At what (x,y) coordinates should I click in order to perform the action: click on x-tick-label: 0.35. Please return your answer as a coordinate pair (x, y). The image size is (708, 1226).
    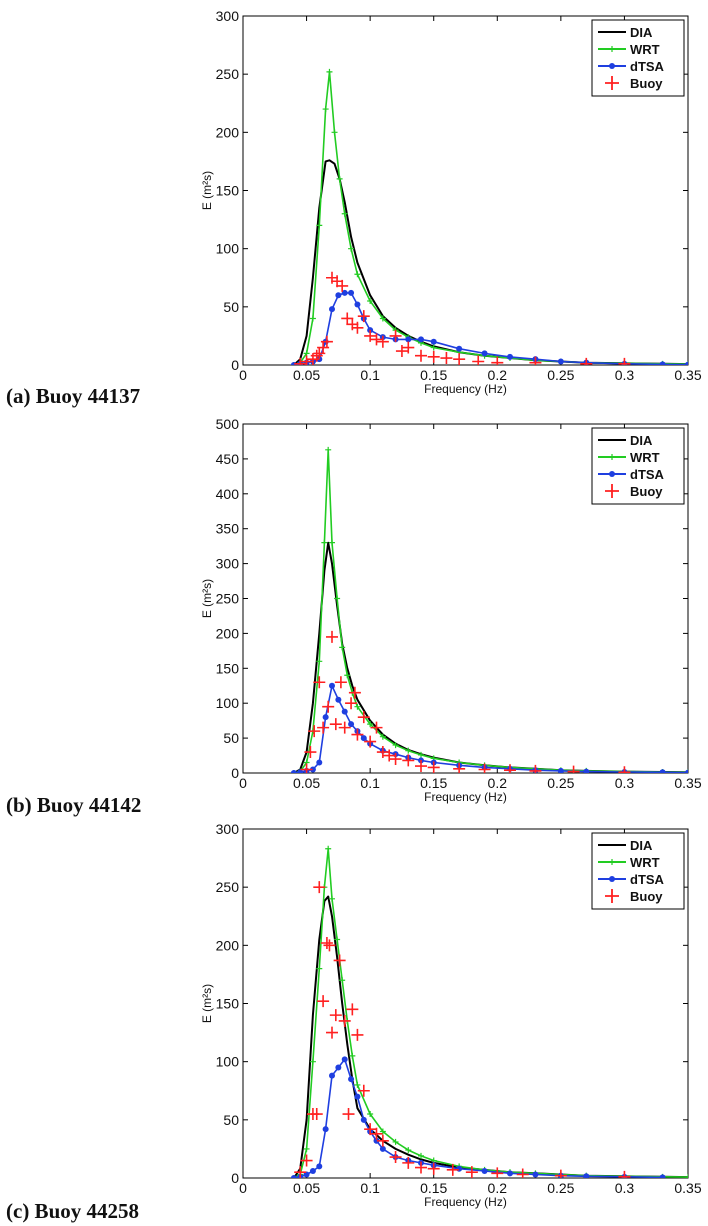
    Looking at the image, I should click on (687, 1188).